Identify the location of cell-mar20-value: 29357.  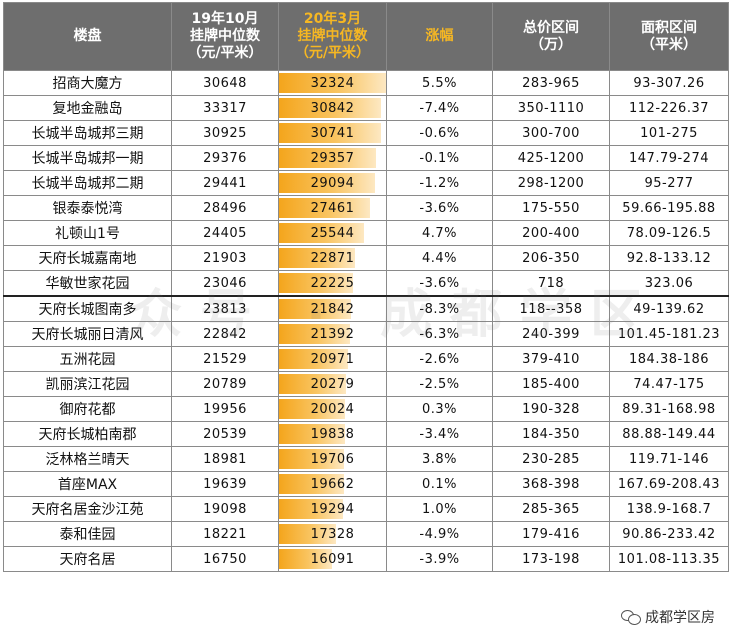
(332, 158).